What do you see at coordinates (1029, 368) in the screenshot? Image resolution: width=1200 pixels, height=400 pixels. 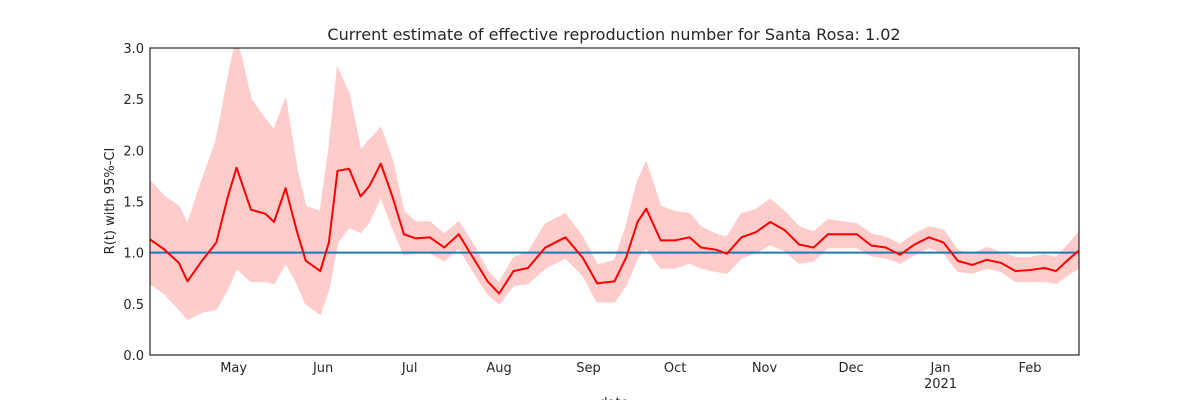 I see `x-tick-label: Feb` at bounding box center [1029, 368].